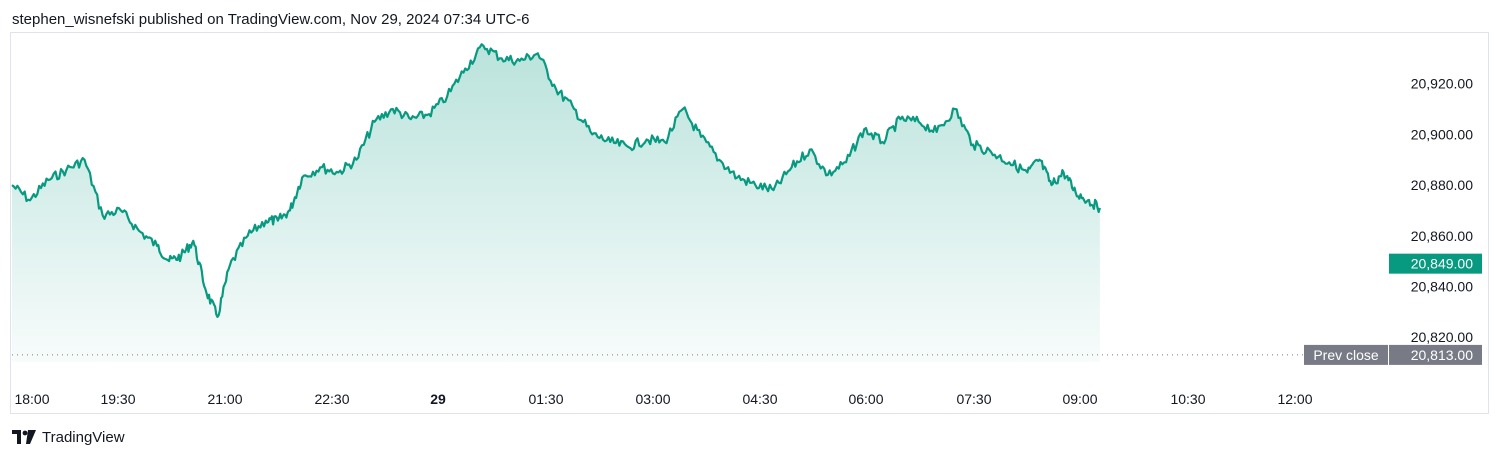 Image resolution: width=1500 pixels, height=457 pixels. Describe the element at coordinates (1442, 286) in the screenshot. I see `y-tick-label: 20,840.00` at that location.